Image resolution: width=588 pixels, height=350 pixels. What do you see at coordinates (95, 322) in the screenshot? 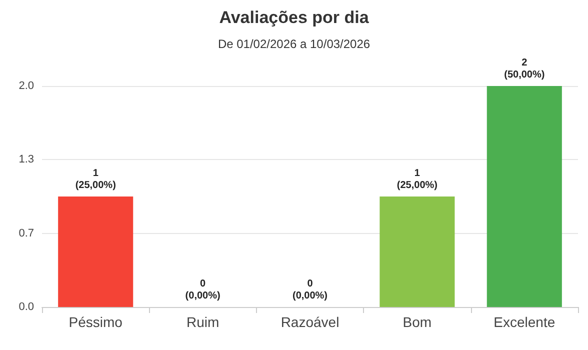
I see `x-tick-label: Péssimo` at bounding box center [95, 322].